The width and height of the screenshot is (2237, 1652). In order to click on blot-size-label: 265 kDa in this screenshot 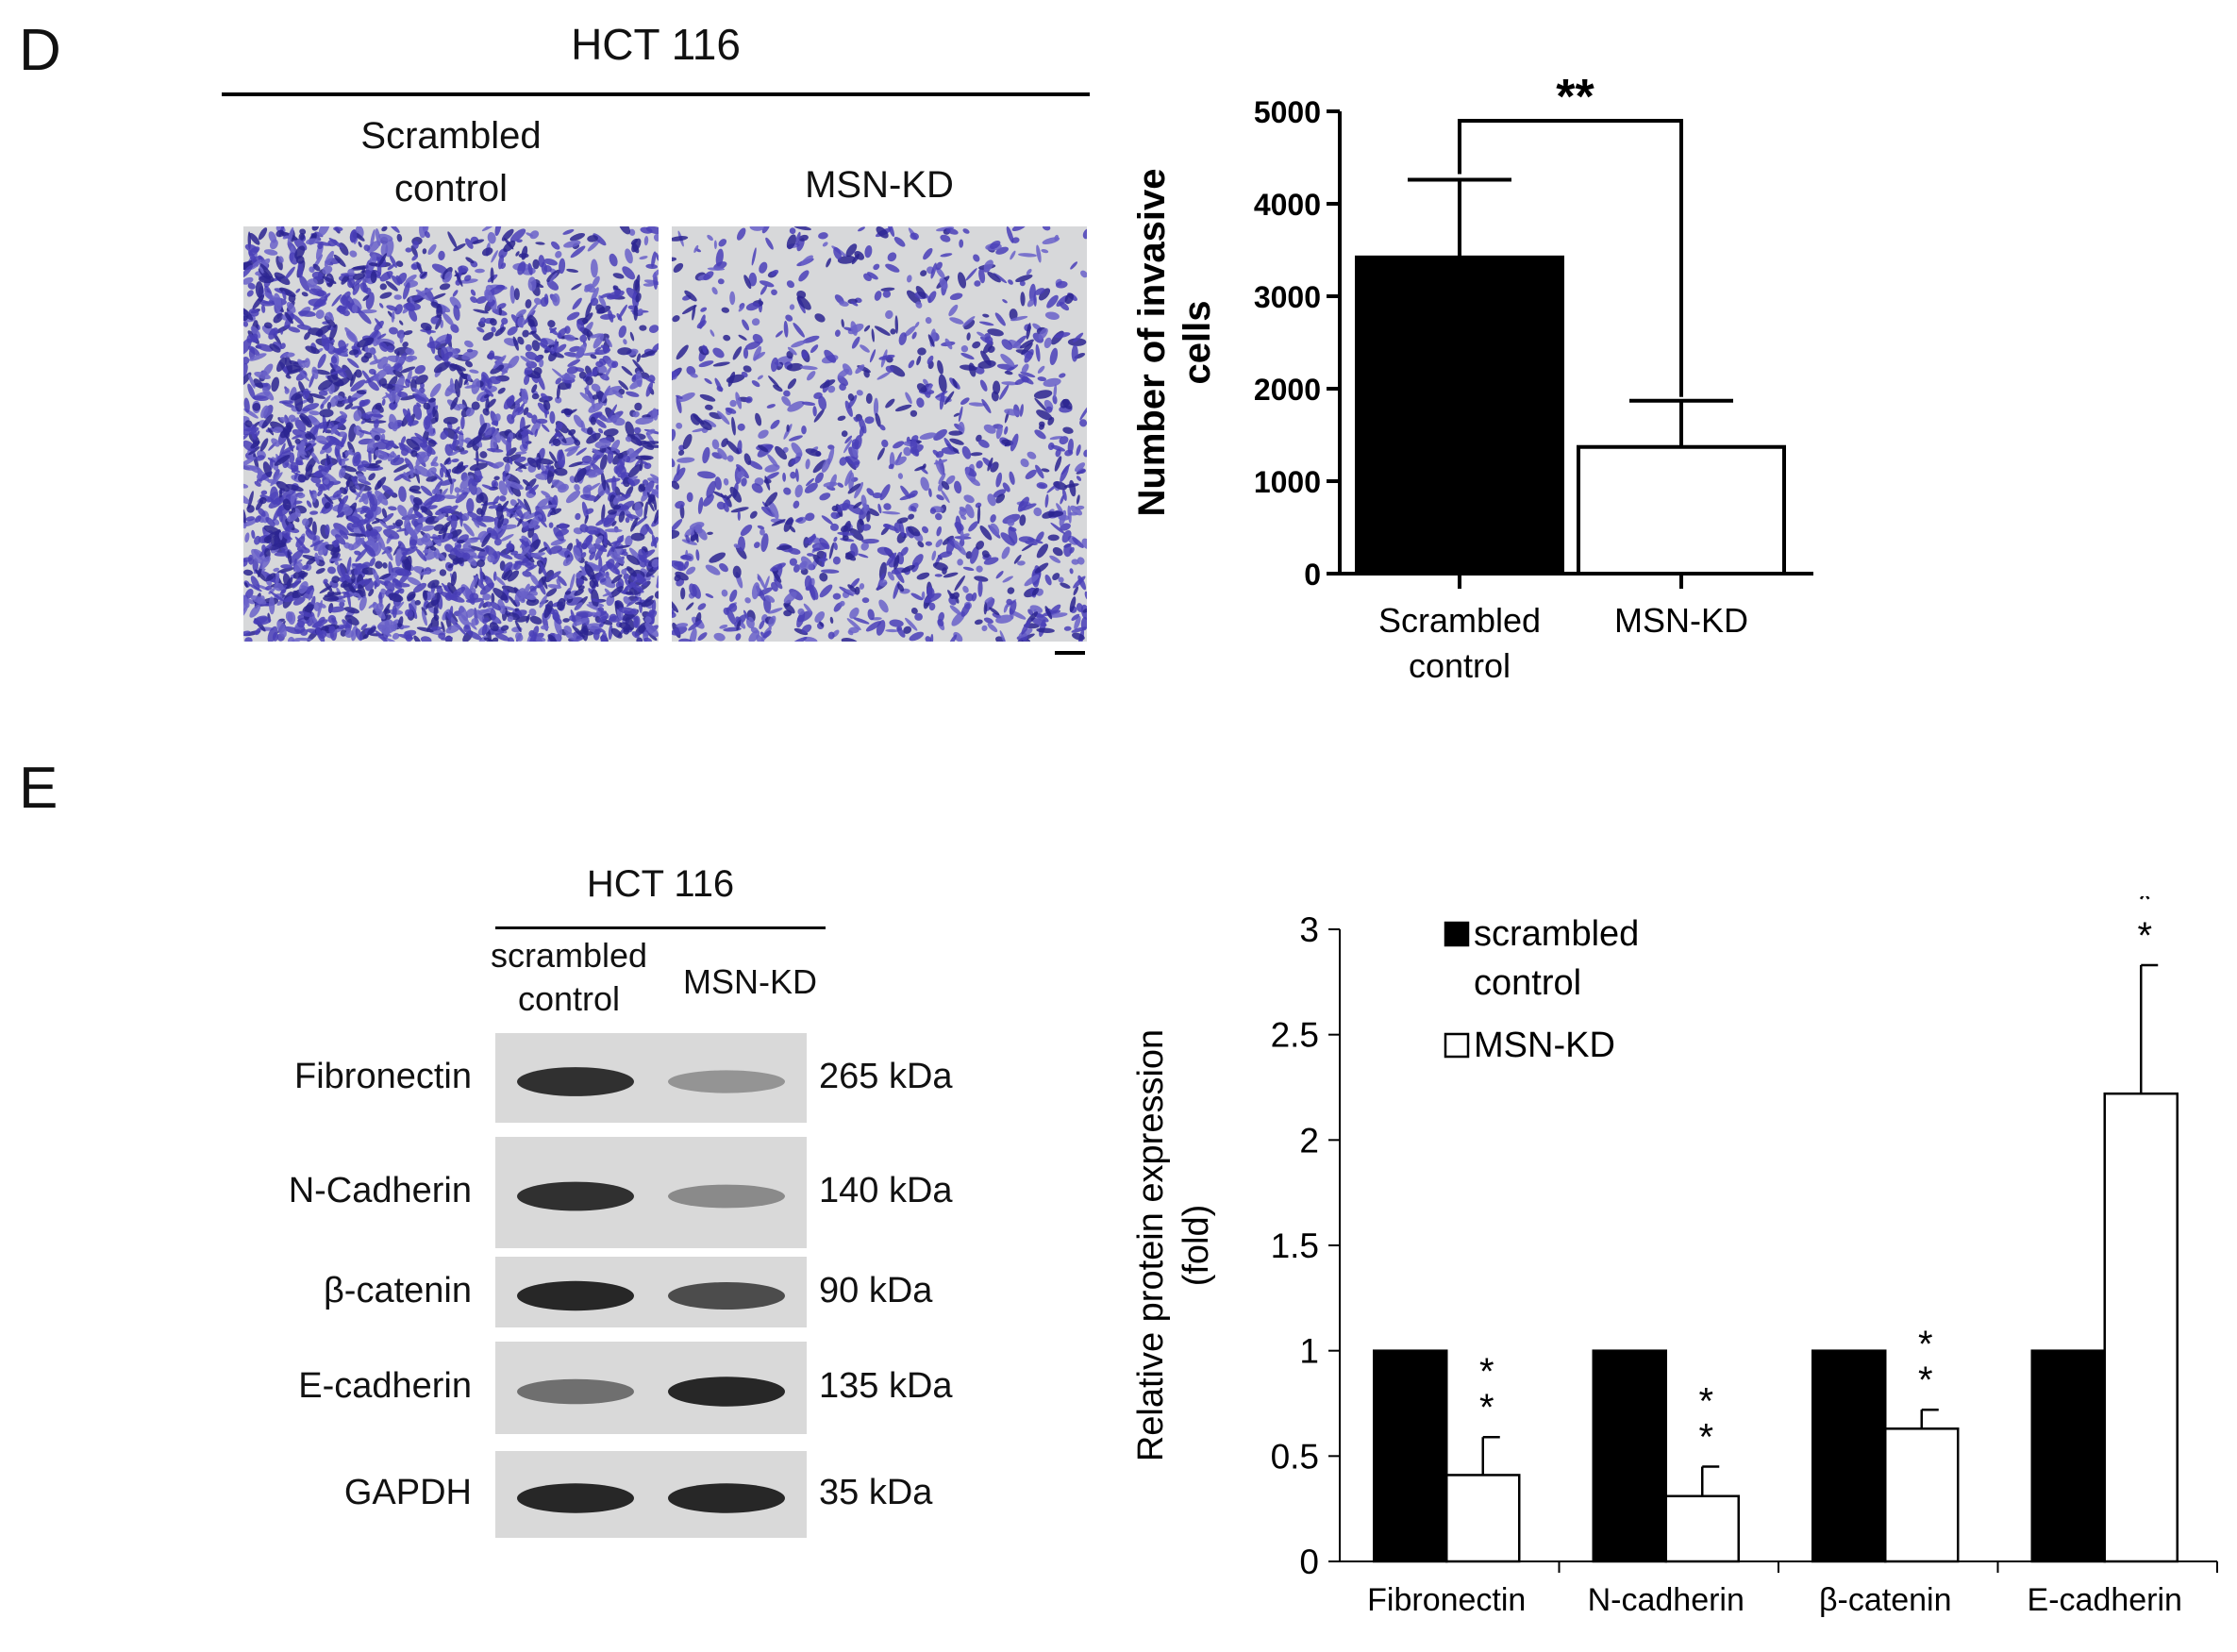, I will do `click(886, 1076)`.